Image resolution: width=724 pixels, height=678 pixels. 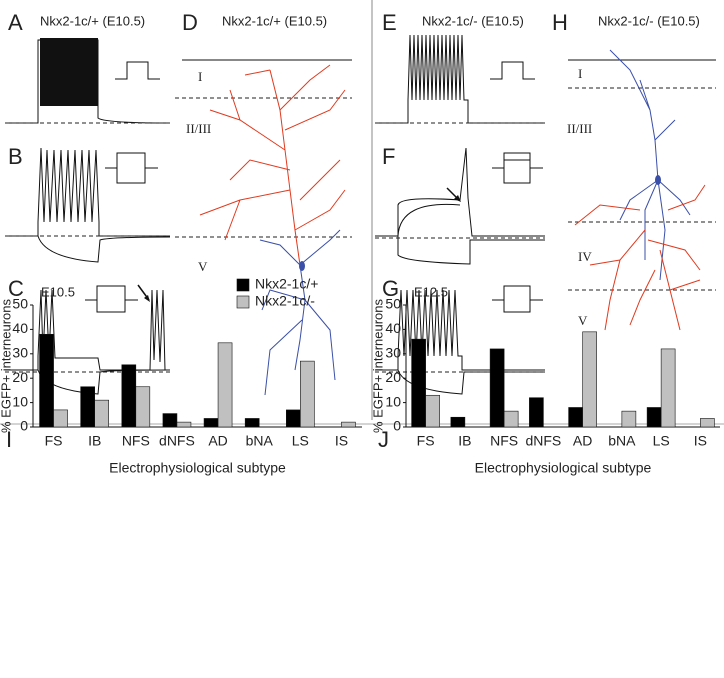 I want to click on panel-letter: B, so click(x=15, y=156).